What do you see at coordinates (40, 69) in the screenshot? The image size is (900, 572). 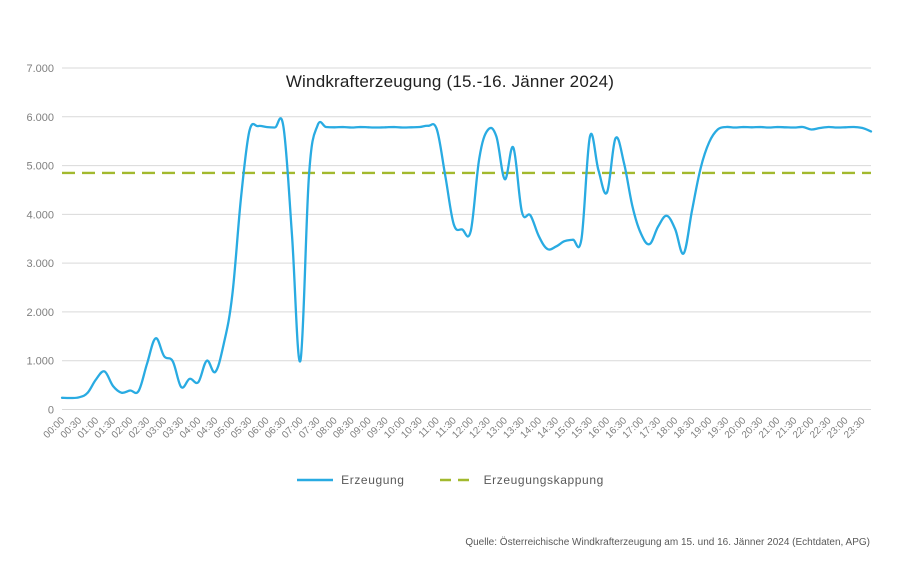 I see `y-tick-label: 7.000` at bounding box center [40, 69].